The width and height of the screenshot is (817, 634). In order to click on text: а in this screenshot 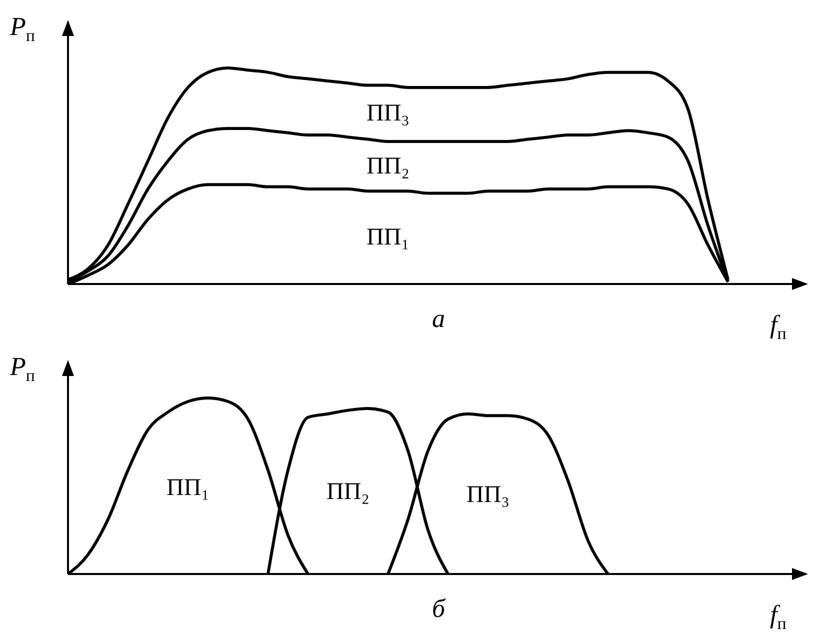, I will do `click(438, 318)`.